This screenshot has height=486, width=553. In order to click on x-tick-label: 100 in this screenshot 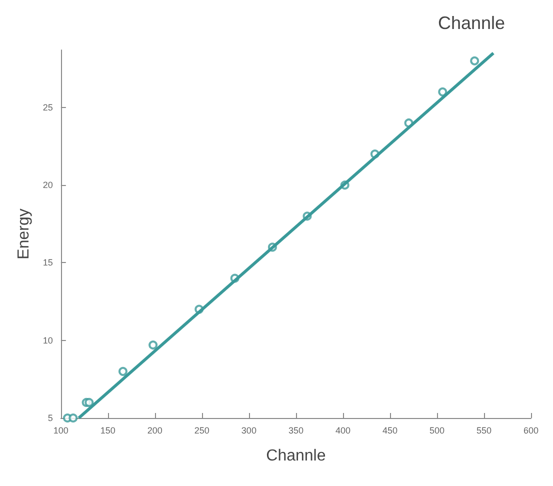, I will do `click(60, 431)`.